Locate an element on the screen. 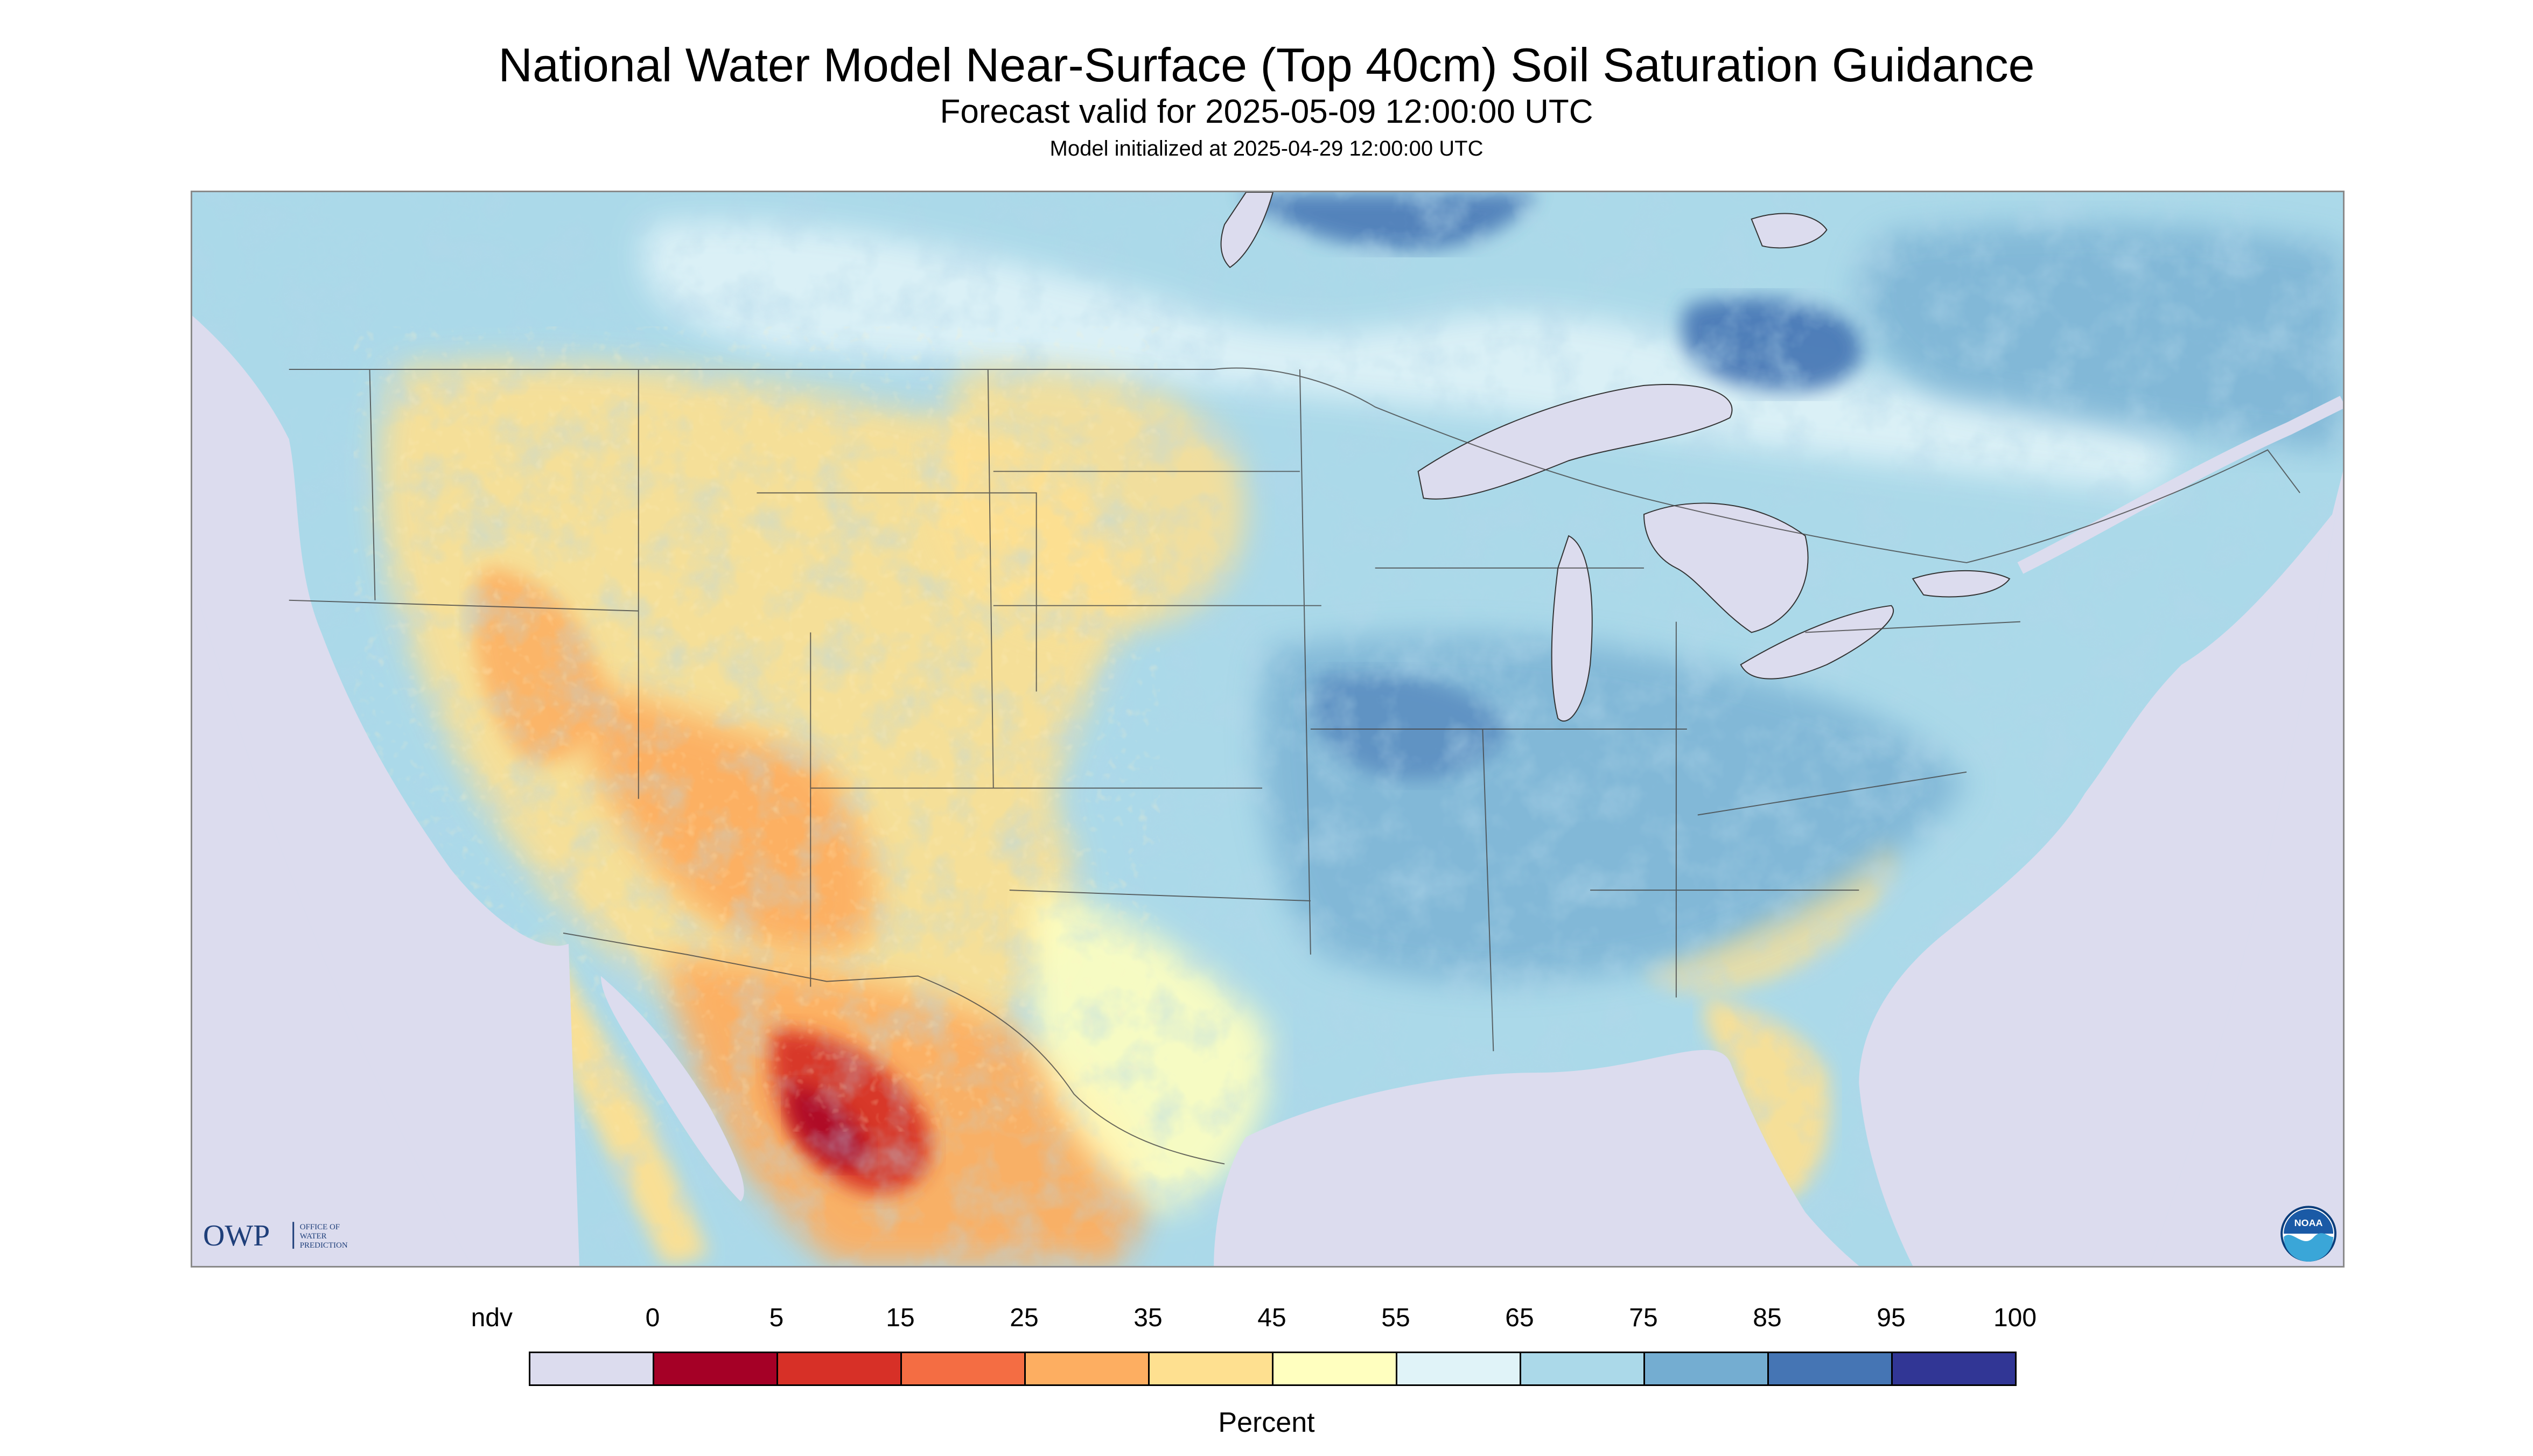  noaa-logo: NOAA is located at coordinates (2308, 1234).